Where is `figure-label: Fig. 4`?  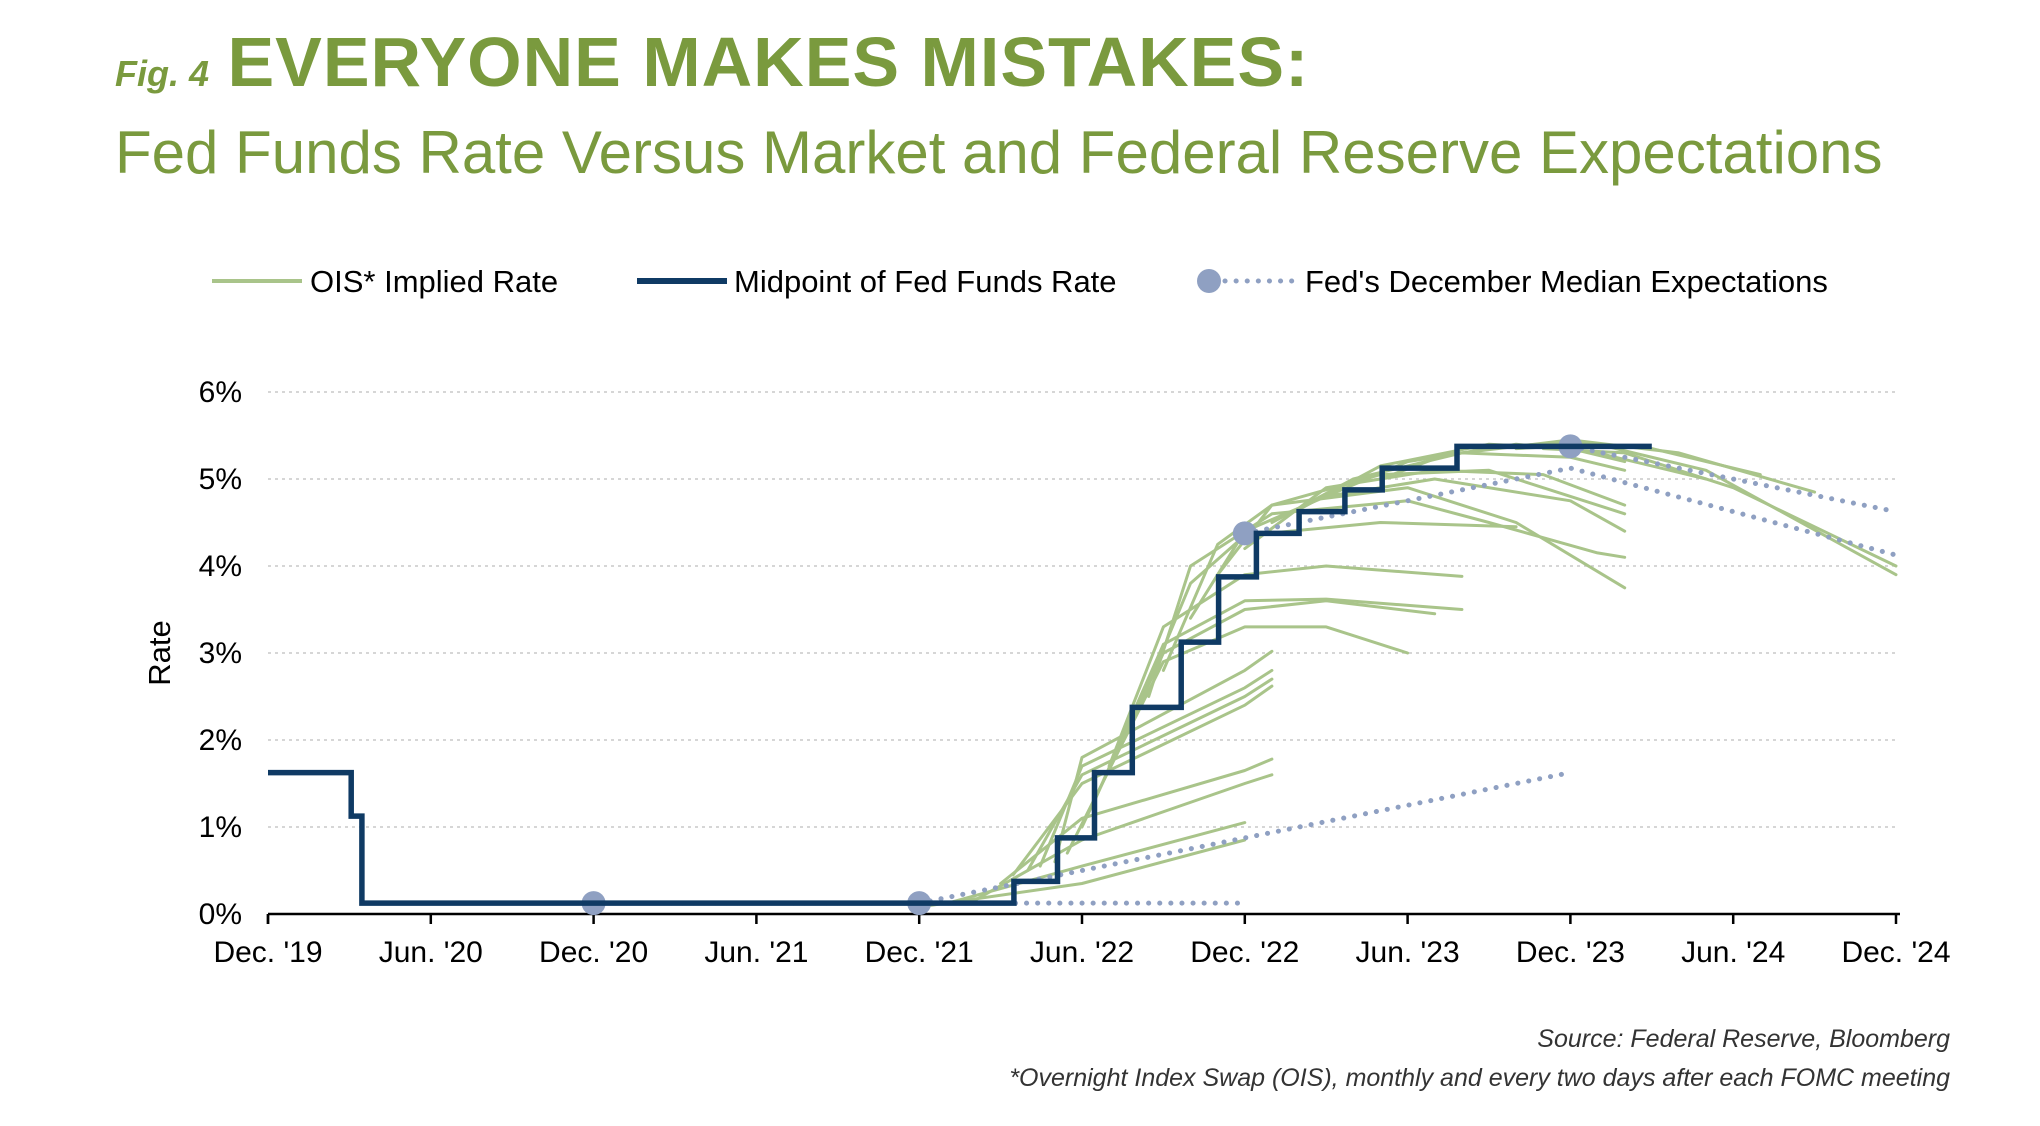 figure-label: Fig. 4 is located at coordinates (162, 73).